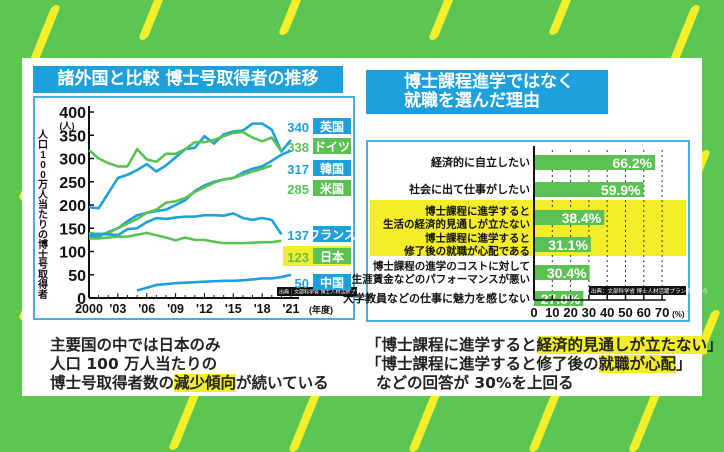 The height and width of the screenshot is (452, 724). I want to click on x-tick-label: '21, so click(291, 309).